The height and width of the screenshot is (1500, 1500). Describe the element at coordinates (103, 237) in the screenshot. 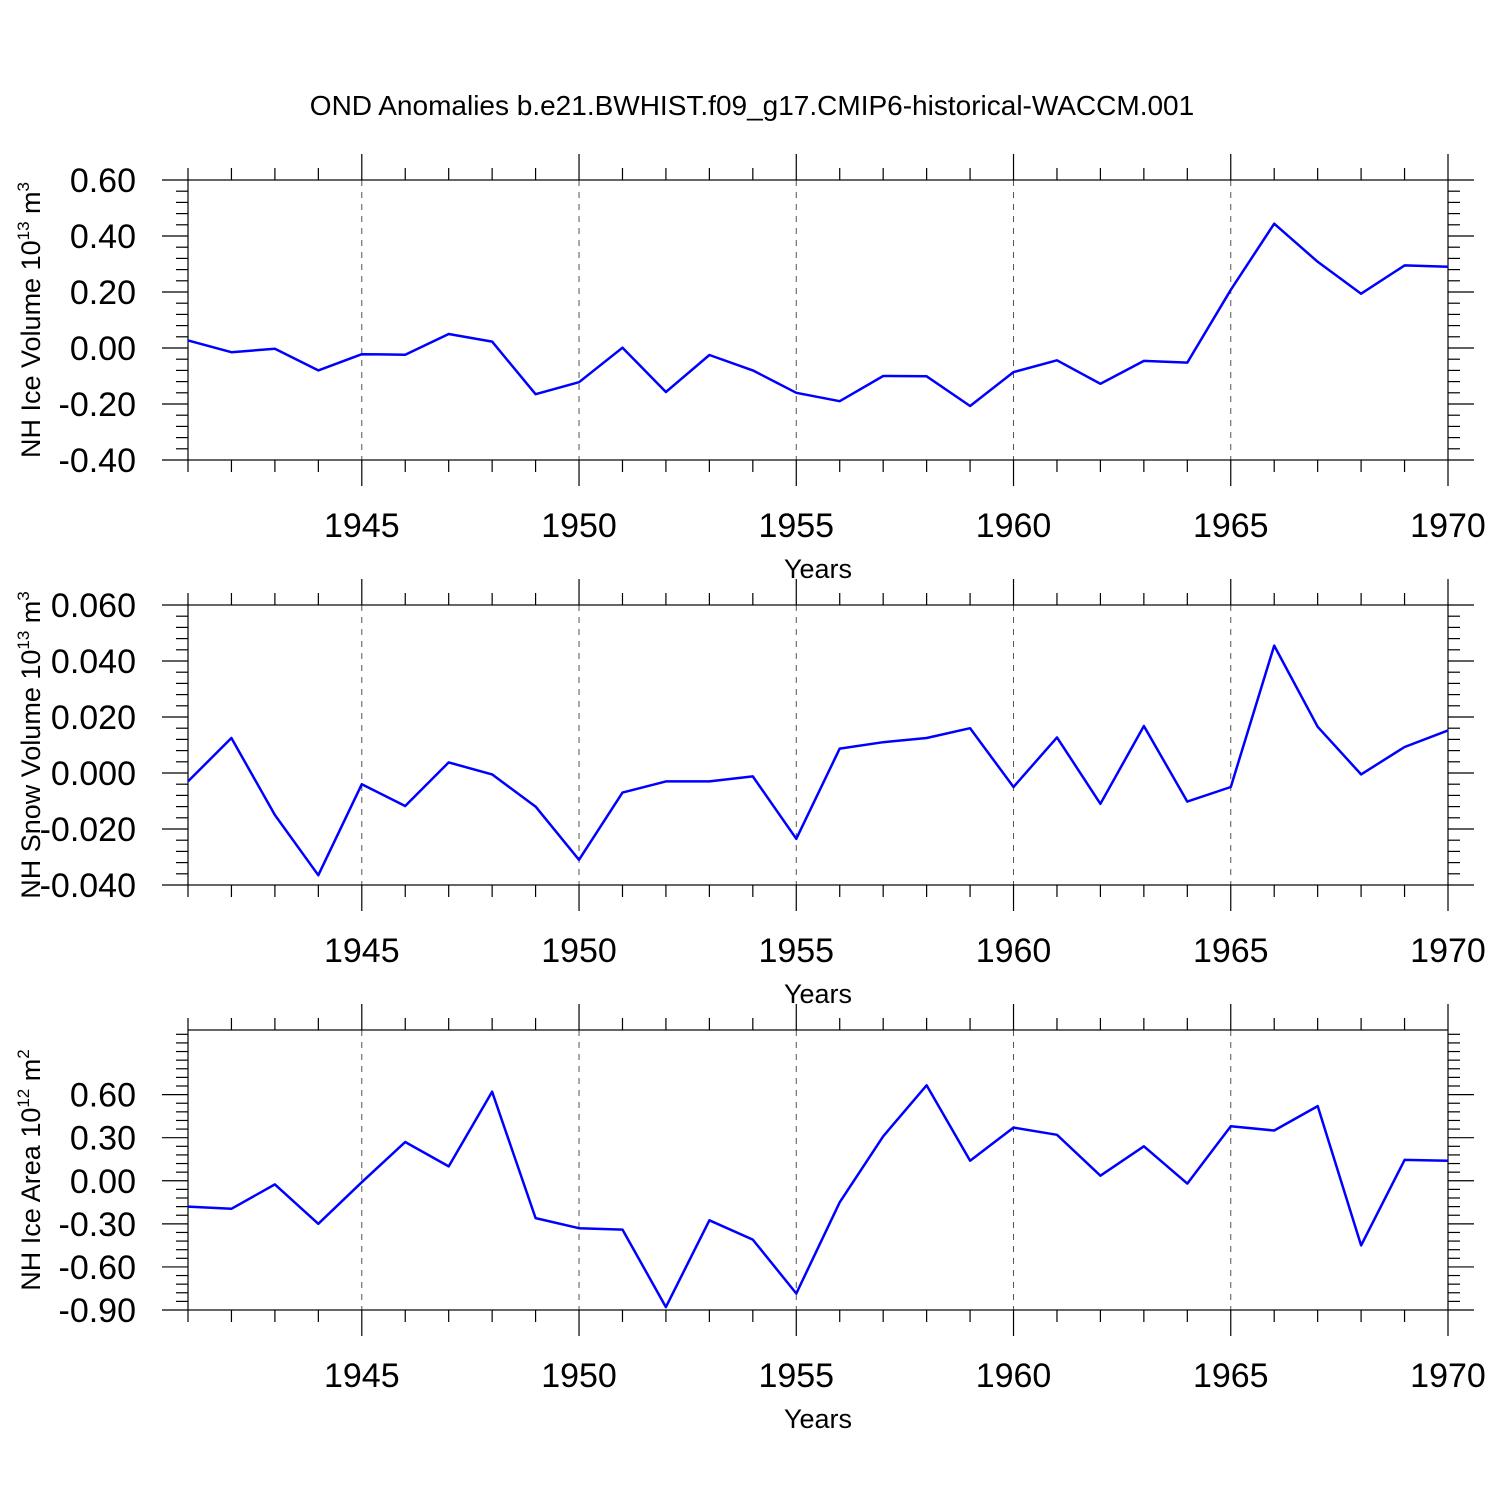

I see `y-tick-label: 0.40` at that location.